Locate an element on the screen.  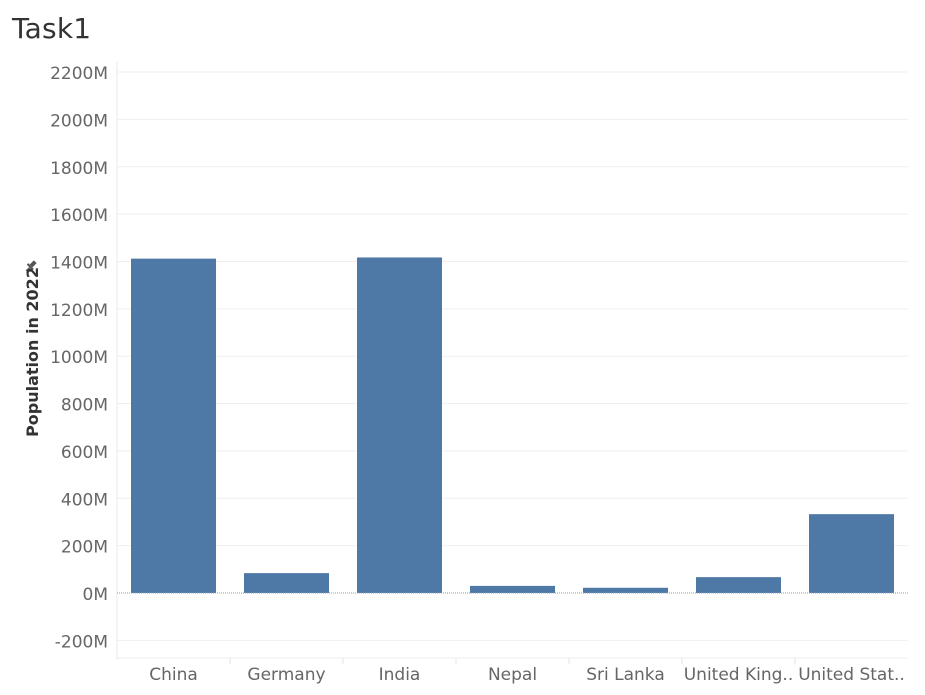
y-tick-label: -200M is located at coordinates (81, 642).